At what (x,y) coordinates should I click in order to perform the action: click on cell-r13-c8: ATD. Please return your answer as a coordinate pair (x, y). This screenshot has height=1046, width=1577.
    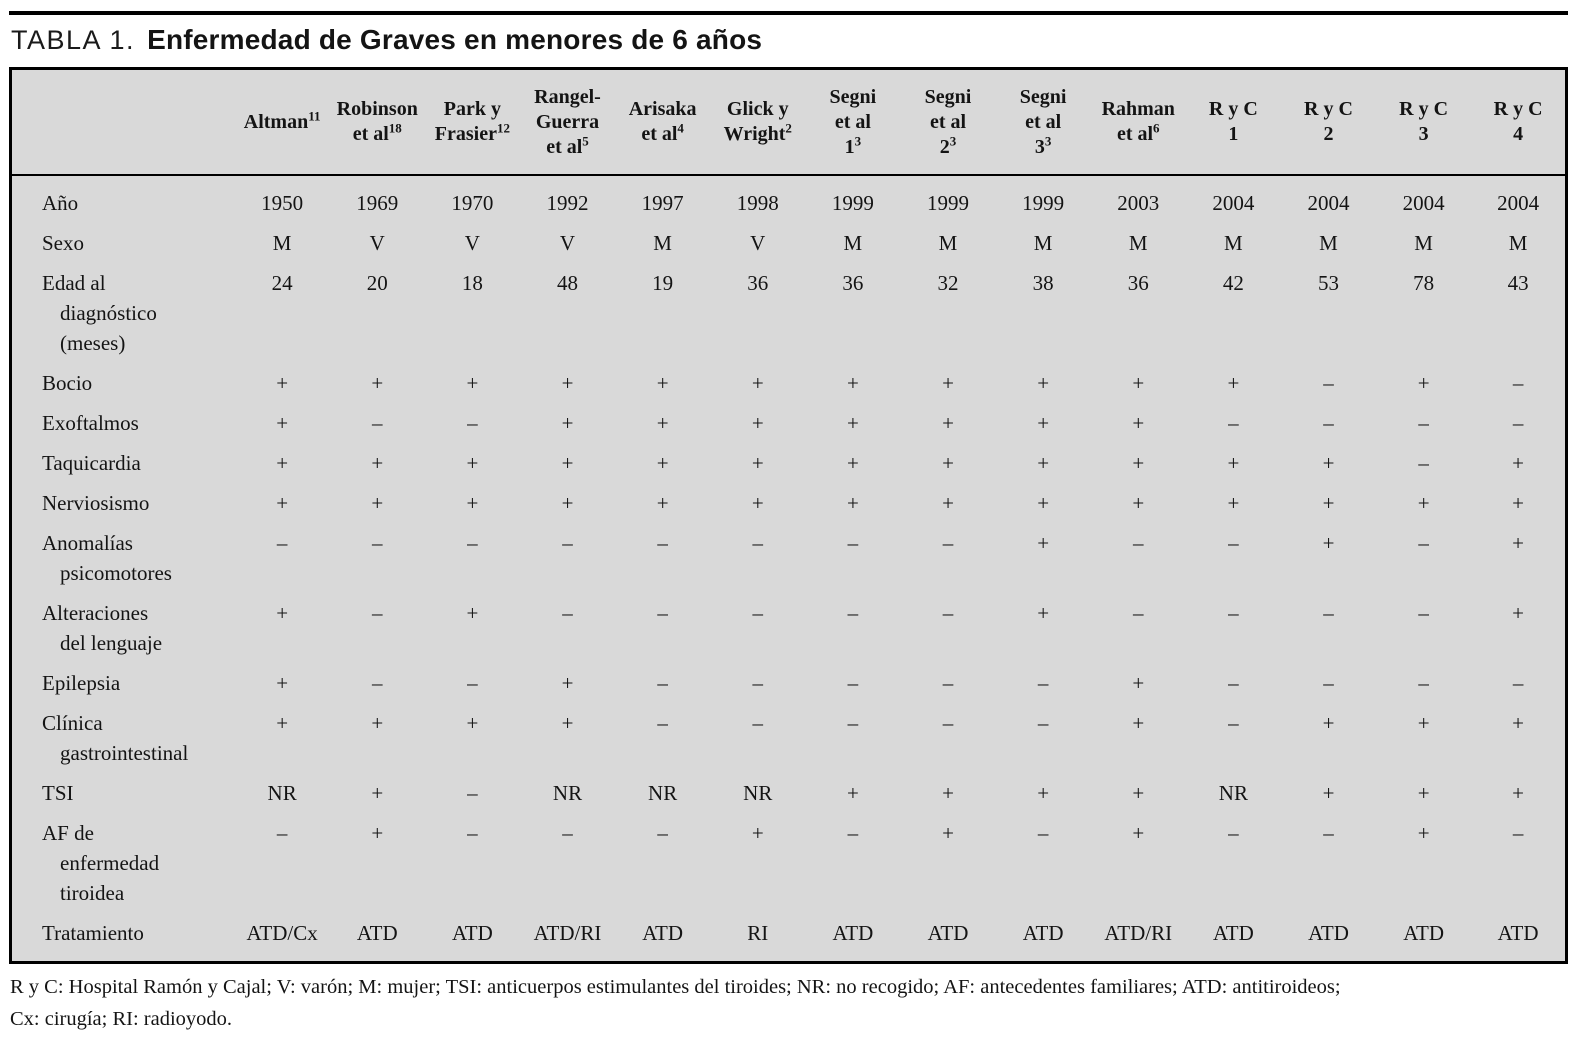
    Looking at the image, I should click on (1043, 933).